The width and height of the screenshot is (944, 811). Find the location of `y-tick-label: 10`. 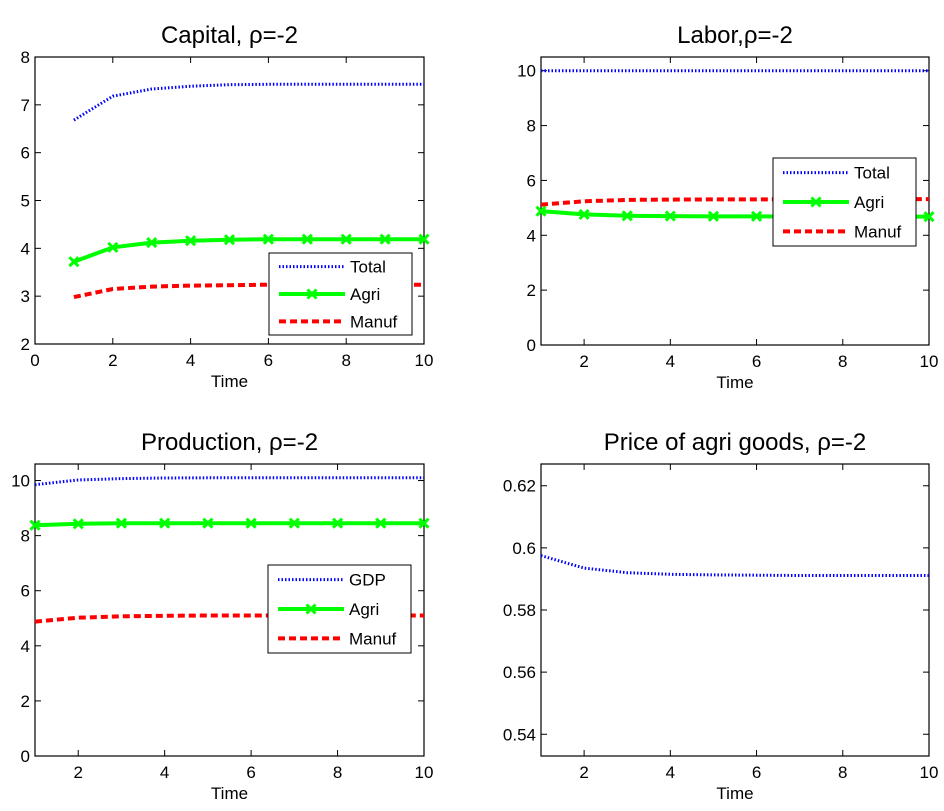

y-tick-label: 10 is located at coordinates (526, 71).